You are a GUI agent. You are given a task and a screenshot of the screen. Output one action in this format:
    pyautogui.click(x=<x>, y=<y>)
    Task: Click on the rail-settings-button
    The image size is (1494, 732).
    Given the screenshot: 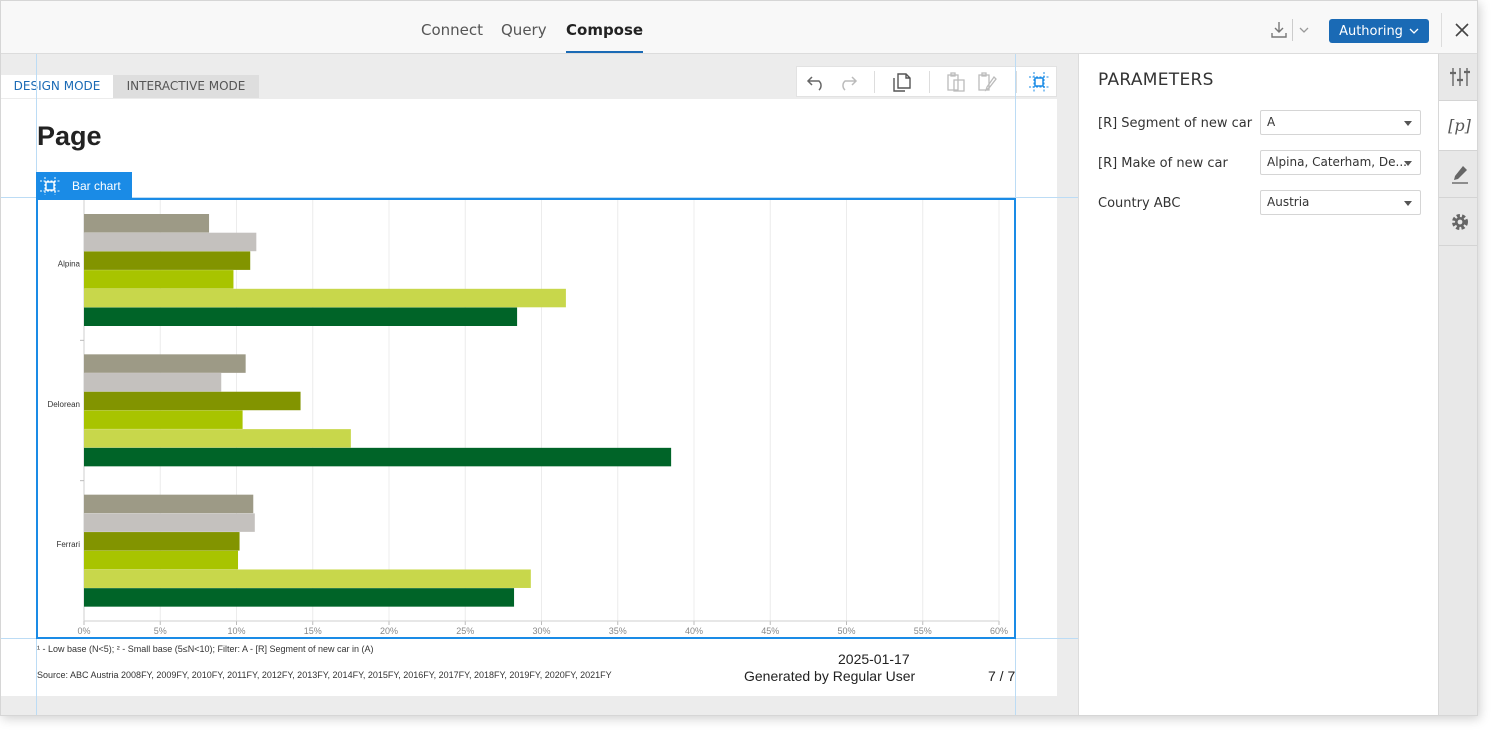 What is the action you would take?
    pyautogui.click(x=1458, y=222)
    